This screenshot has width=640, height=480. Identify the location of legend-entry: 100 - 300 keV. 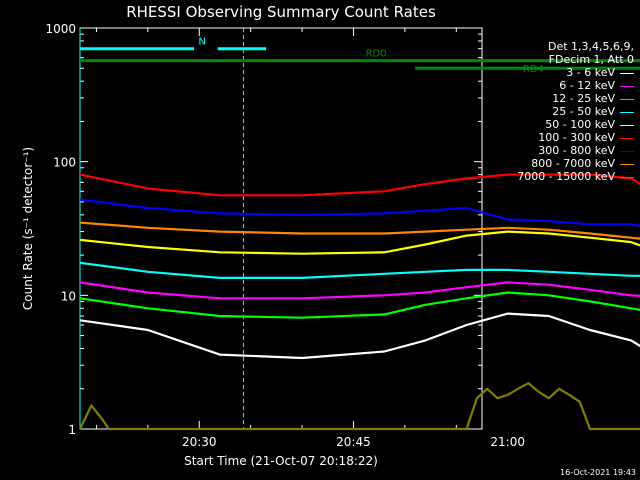
(586, 137).